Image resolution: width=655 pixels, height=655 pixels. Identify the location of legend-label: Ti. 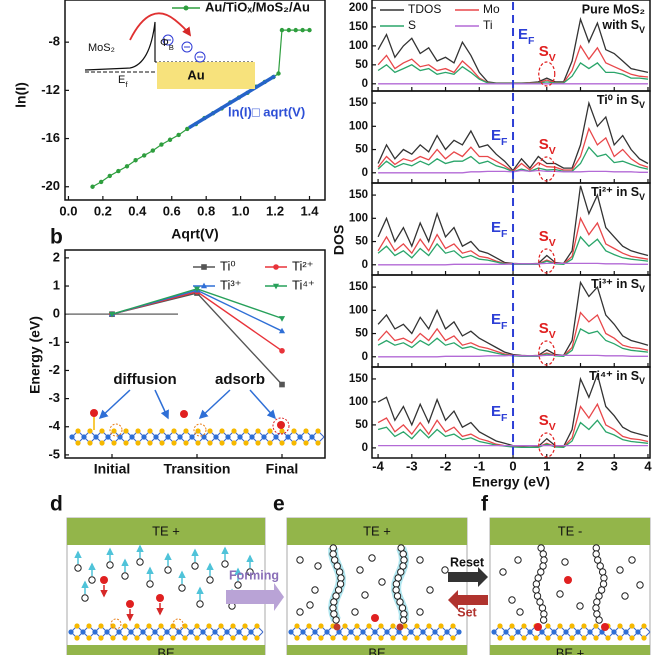
(488, 25).